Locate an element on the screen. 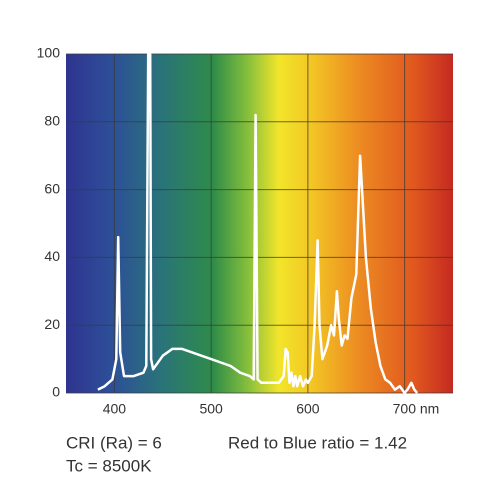 The height and width of the screenshot is (504, 499). y-tick-label: 40 is located at coordinates (52, 256).